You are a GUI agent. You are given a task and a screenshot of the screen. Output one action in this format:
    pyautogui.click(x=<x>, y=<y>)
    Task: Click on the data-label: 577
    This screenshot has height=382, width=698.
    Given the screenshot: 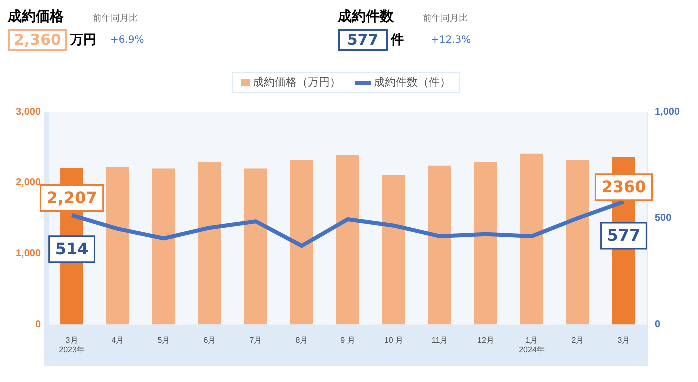 What is the action you would take?
    pyautogui.click(x=624, y=236)
    